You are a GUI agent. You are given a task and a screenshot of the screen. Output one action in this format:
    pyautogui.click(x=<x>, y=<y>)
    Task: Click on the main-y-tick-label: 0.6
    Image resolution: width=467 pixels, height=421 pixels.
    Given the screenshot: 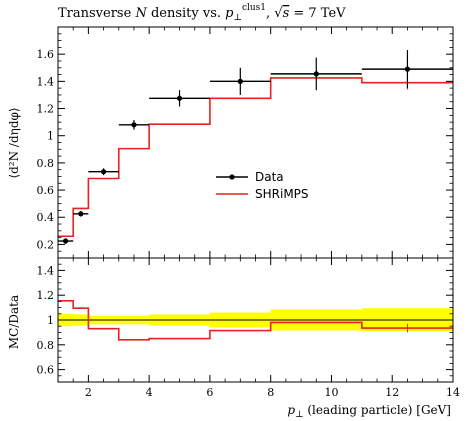 What is the action you would take?
    pyautogui.click(x=46, y=190)
    